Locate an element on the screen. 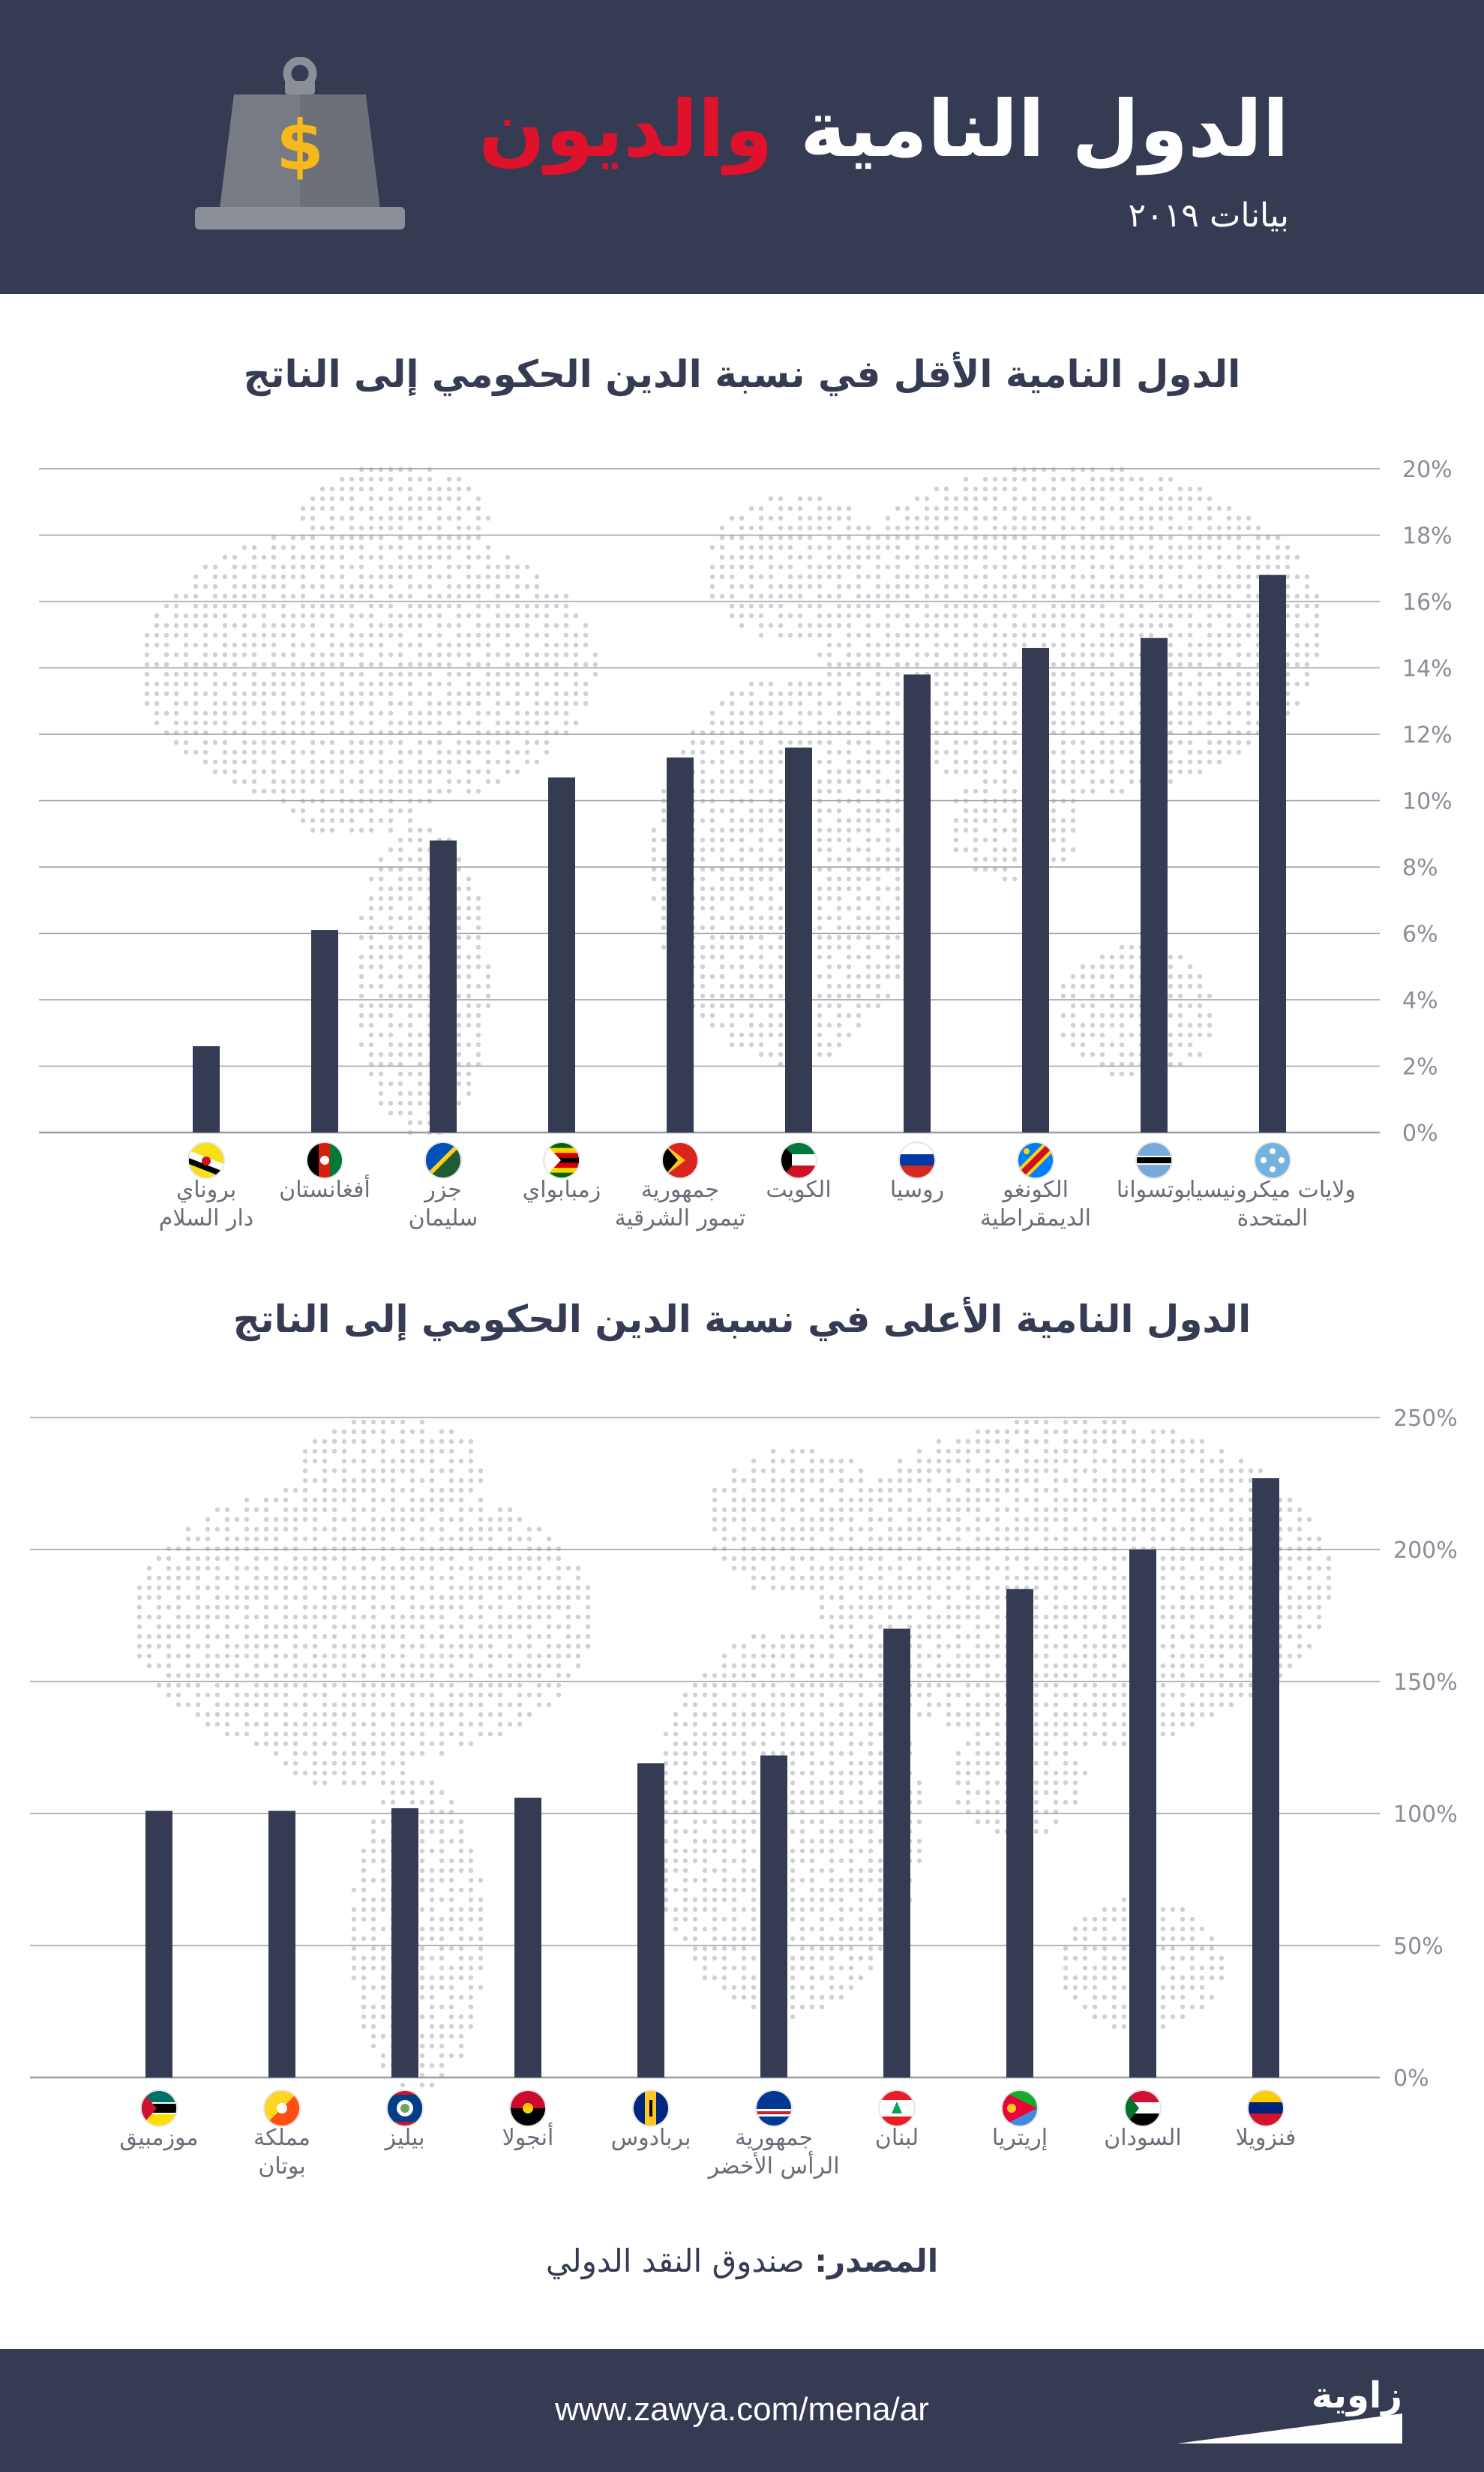 This screenshot has height=2472, width=1484. logo-subtext: BY REFINITIV is located at coordinates (1364, 2430).